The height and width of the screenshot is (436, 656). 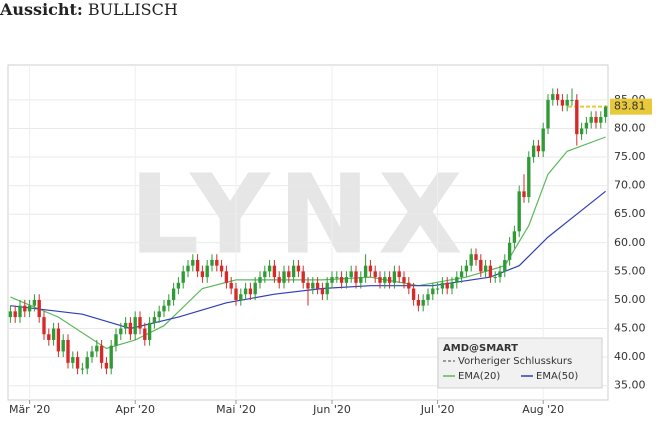 I want to click on y-tick-label: 35.00, so click(x=630, y=385).